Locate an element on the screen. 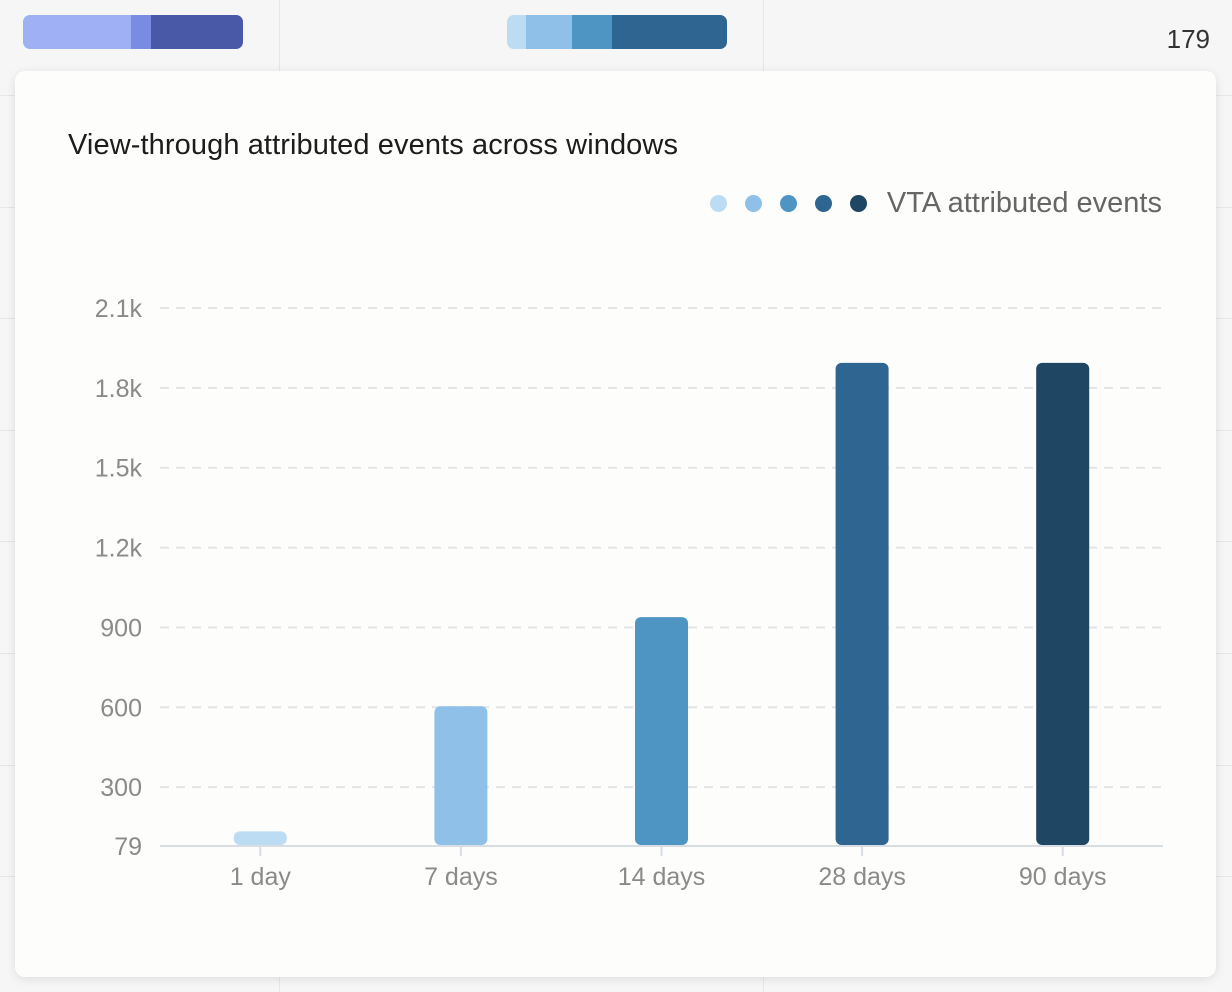 The image size is (1232, 992). x-tick-label: 90 days is located at coordinates (1063, 877).